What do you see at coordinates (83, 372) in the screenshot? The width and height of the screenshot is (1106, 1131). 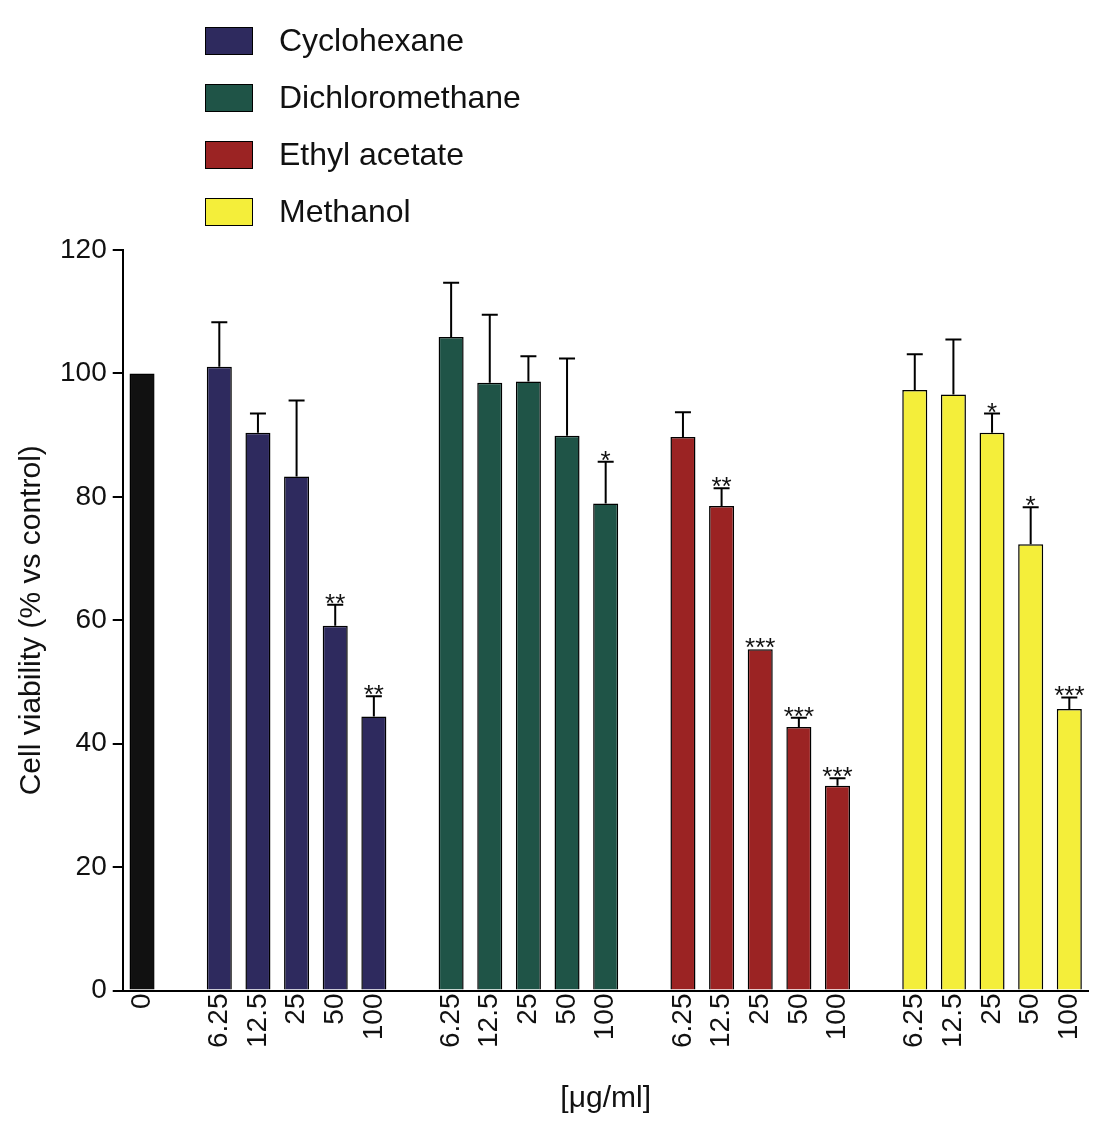 I see `y-tick-label: 100` at bounding box center [83, 372].